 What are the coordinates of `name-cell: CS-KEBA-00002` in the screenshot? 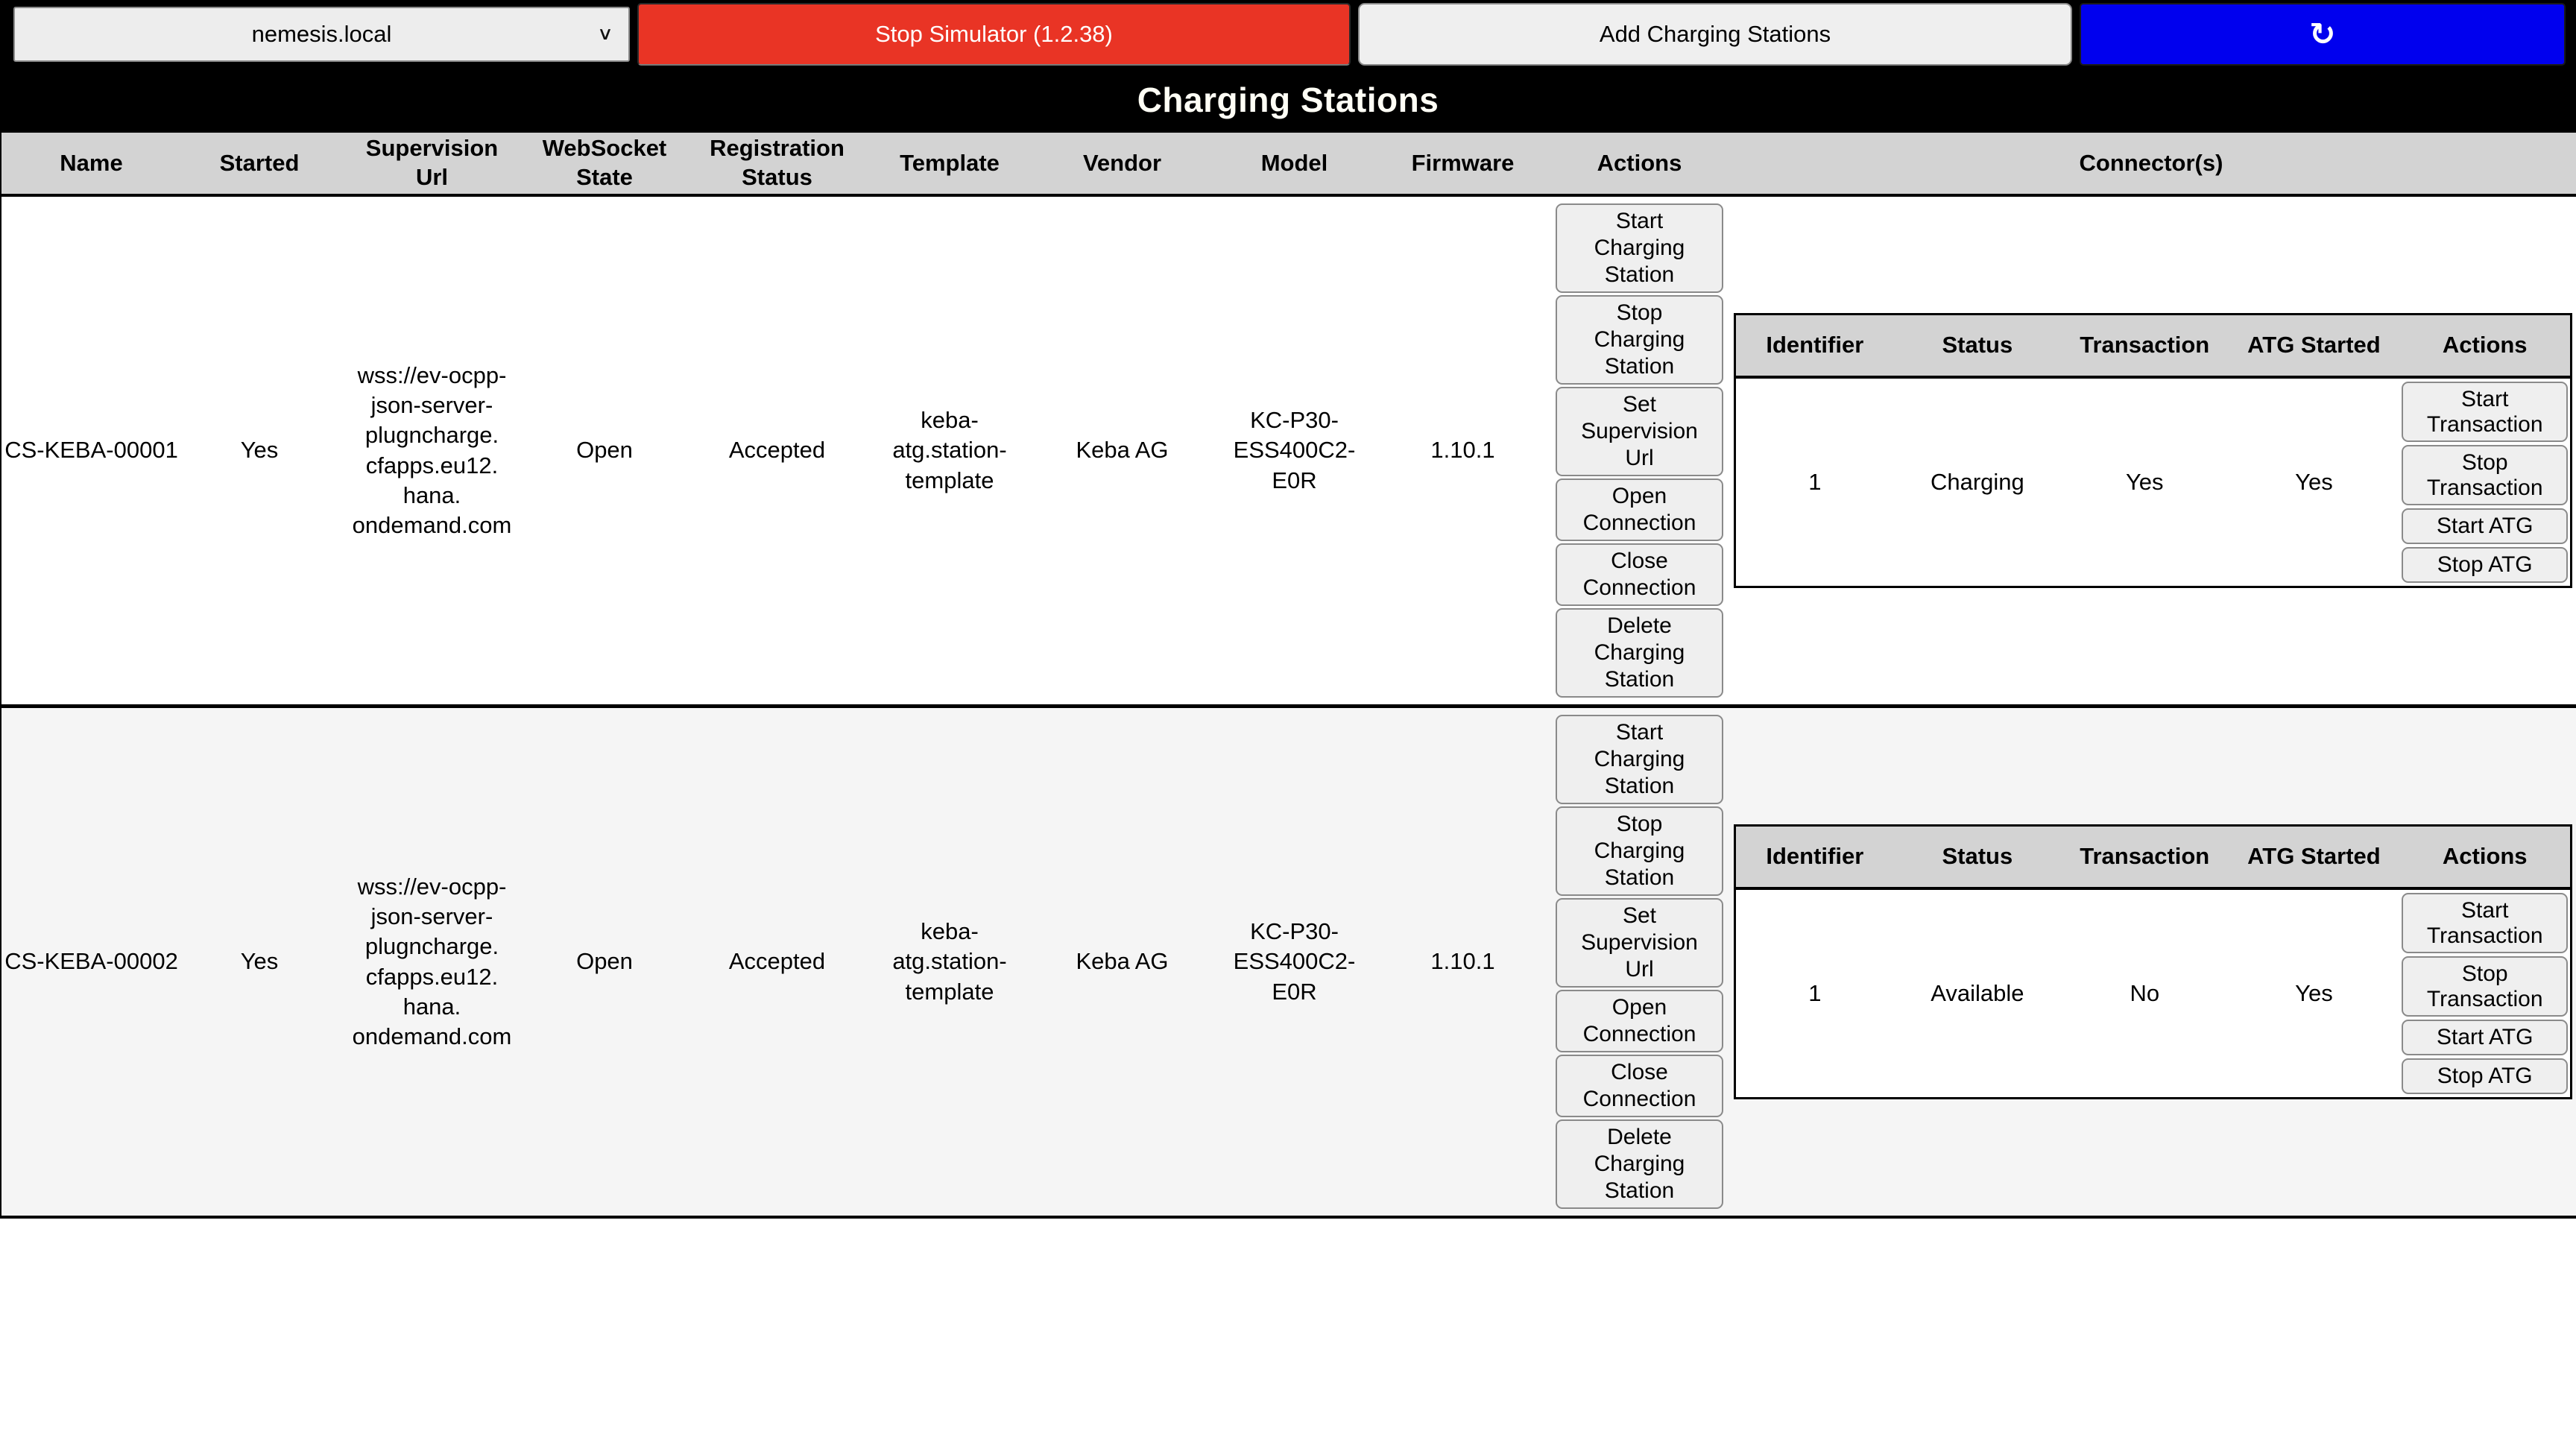 It's located at (91, 962).